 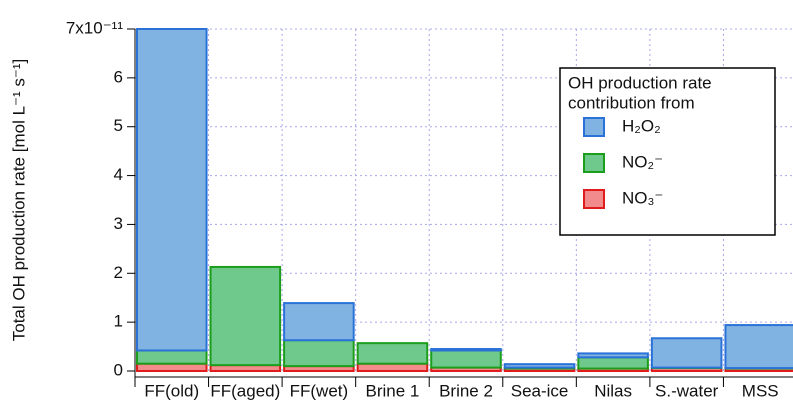 I want to click on y-tick-label: 3, so click(x=118, y=223).